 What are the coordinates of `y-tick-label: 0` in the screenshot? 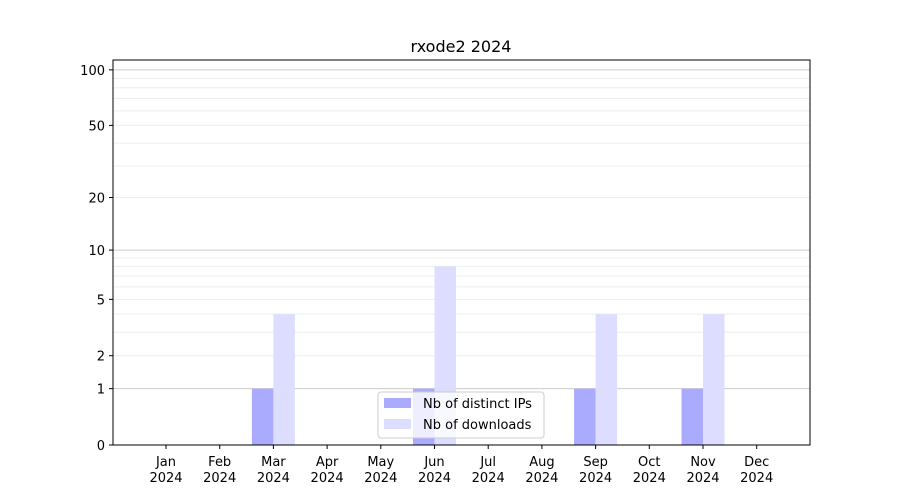 It's located at (101, 446).